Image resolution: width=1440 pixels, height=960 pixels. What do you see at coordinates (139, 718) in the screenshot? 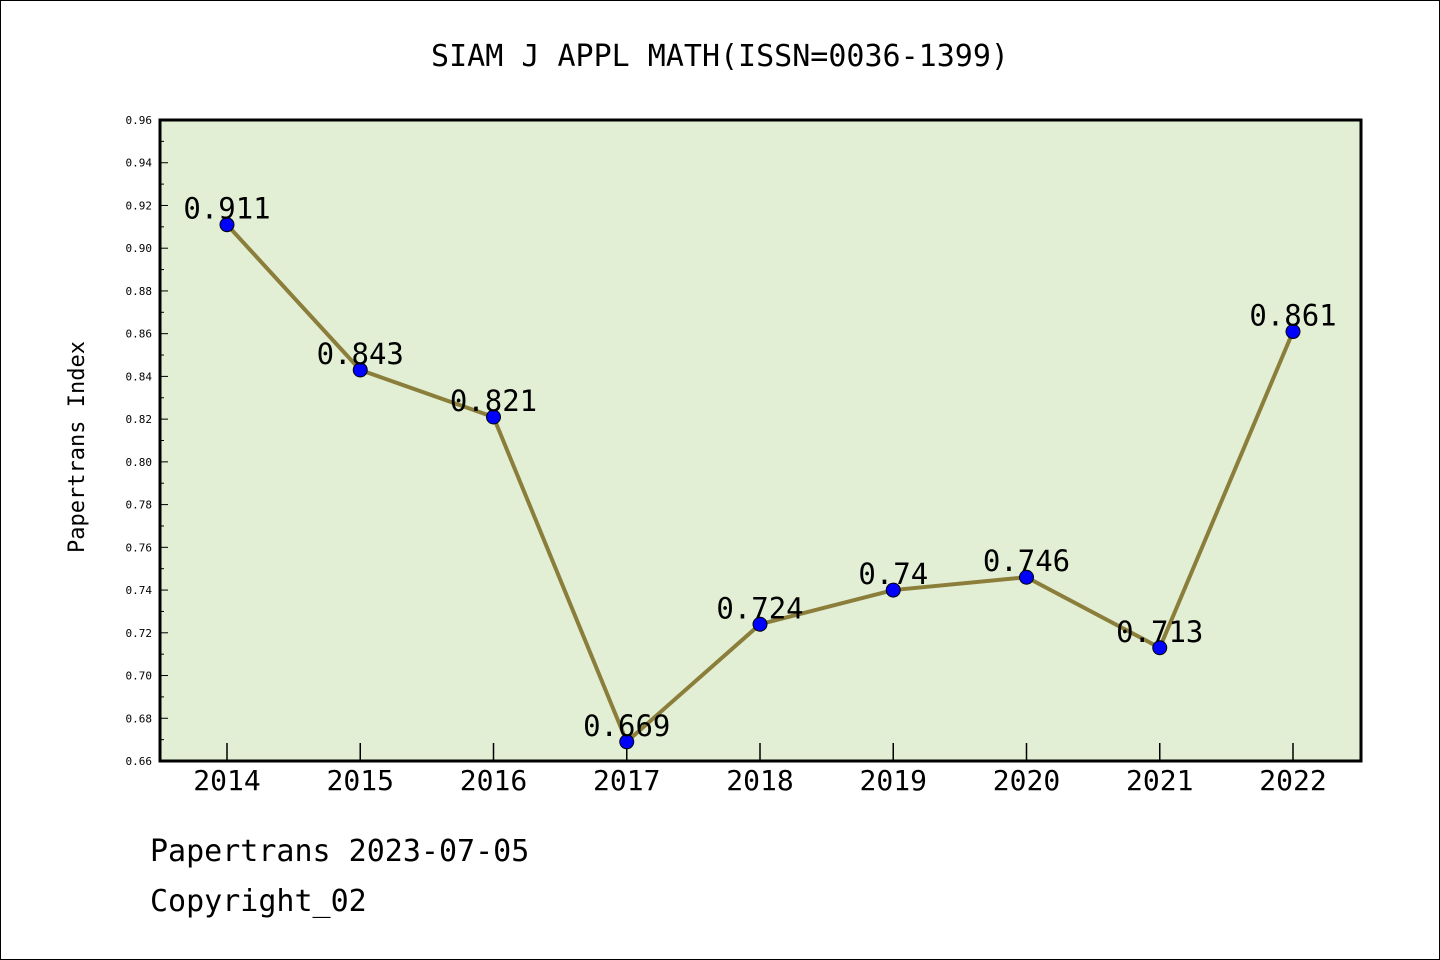
I see `y-tick-label: 0.68` at bounding box center [139, 718].